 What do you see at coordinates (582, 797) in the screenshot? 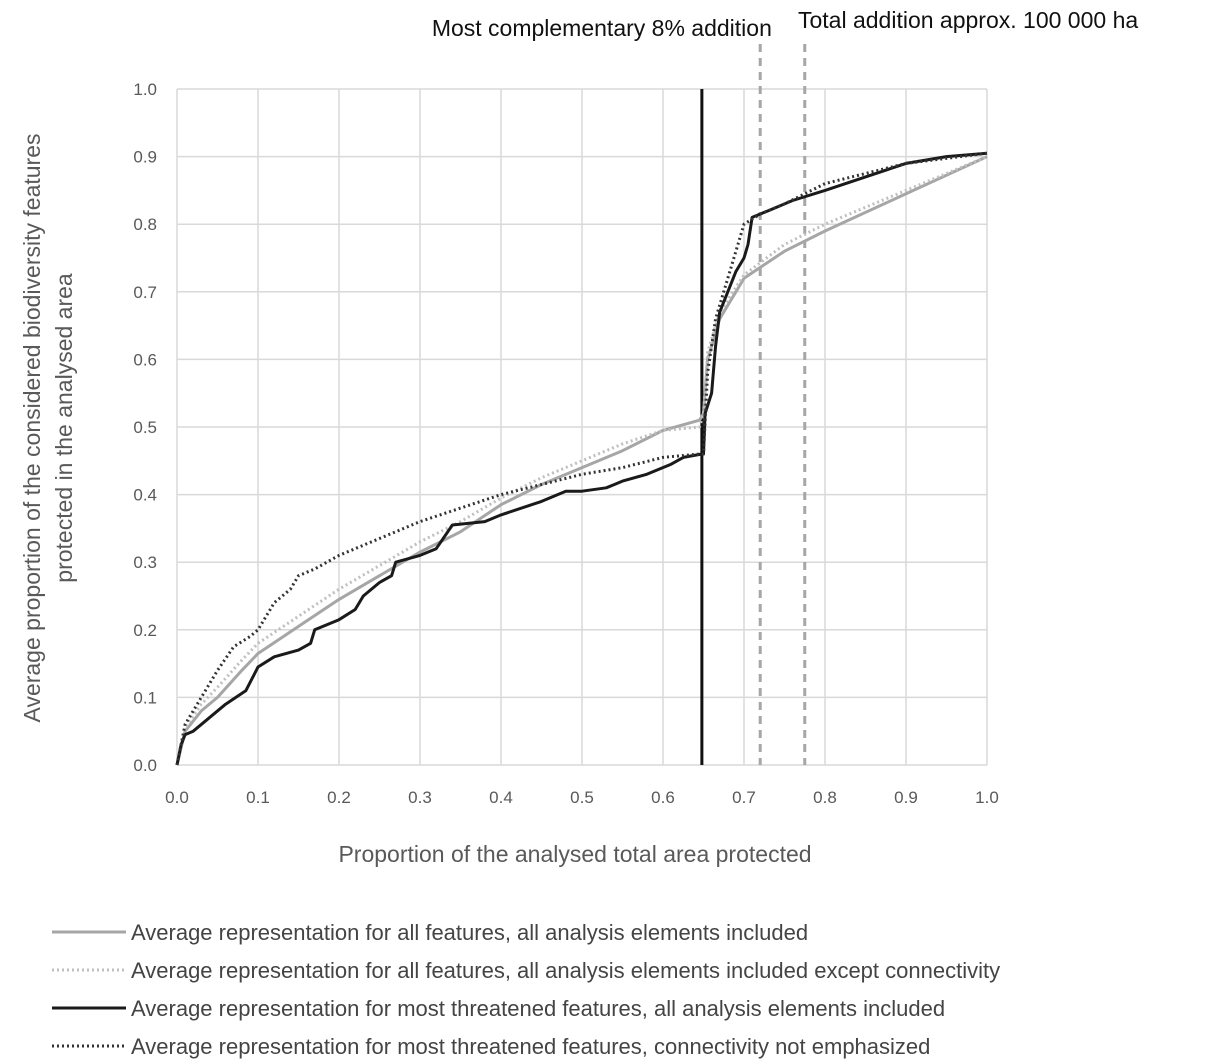
I see `x-tick-label: 0.5` at bounding box center [582, 797].